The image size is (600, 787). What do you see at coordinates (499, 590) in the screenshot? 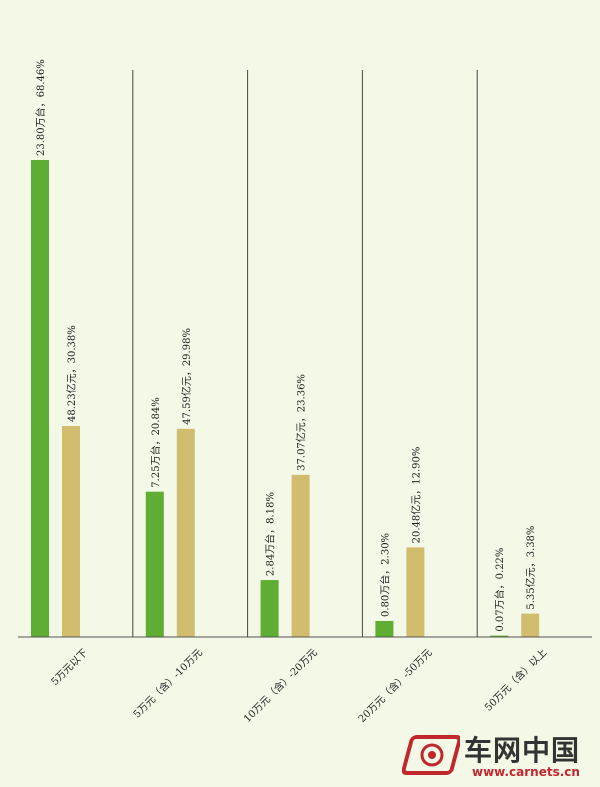
I see `data-label-units-4: 0.07万台，0.22%` at bounding box center [499, 590].